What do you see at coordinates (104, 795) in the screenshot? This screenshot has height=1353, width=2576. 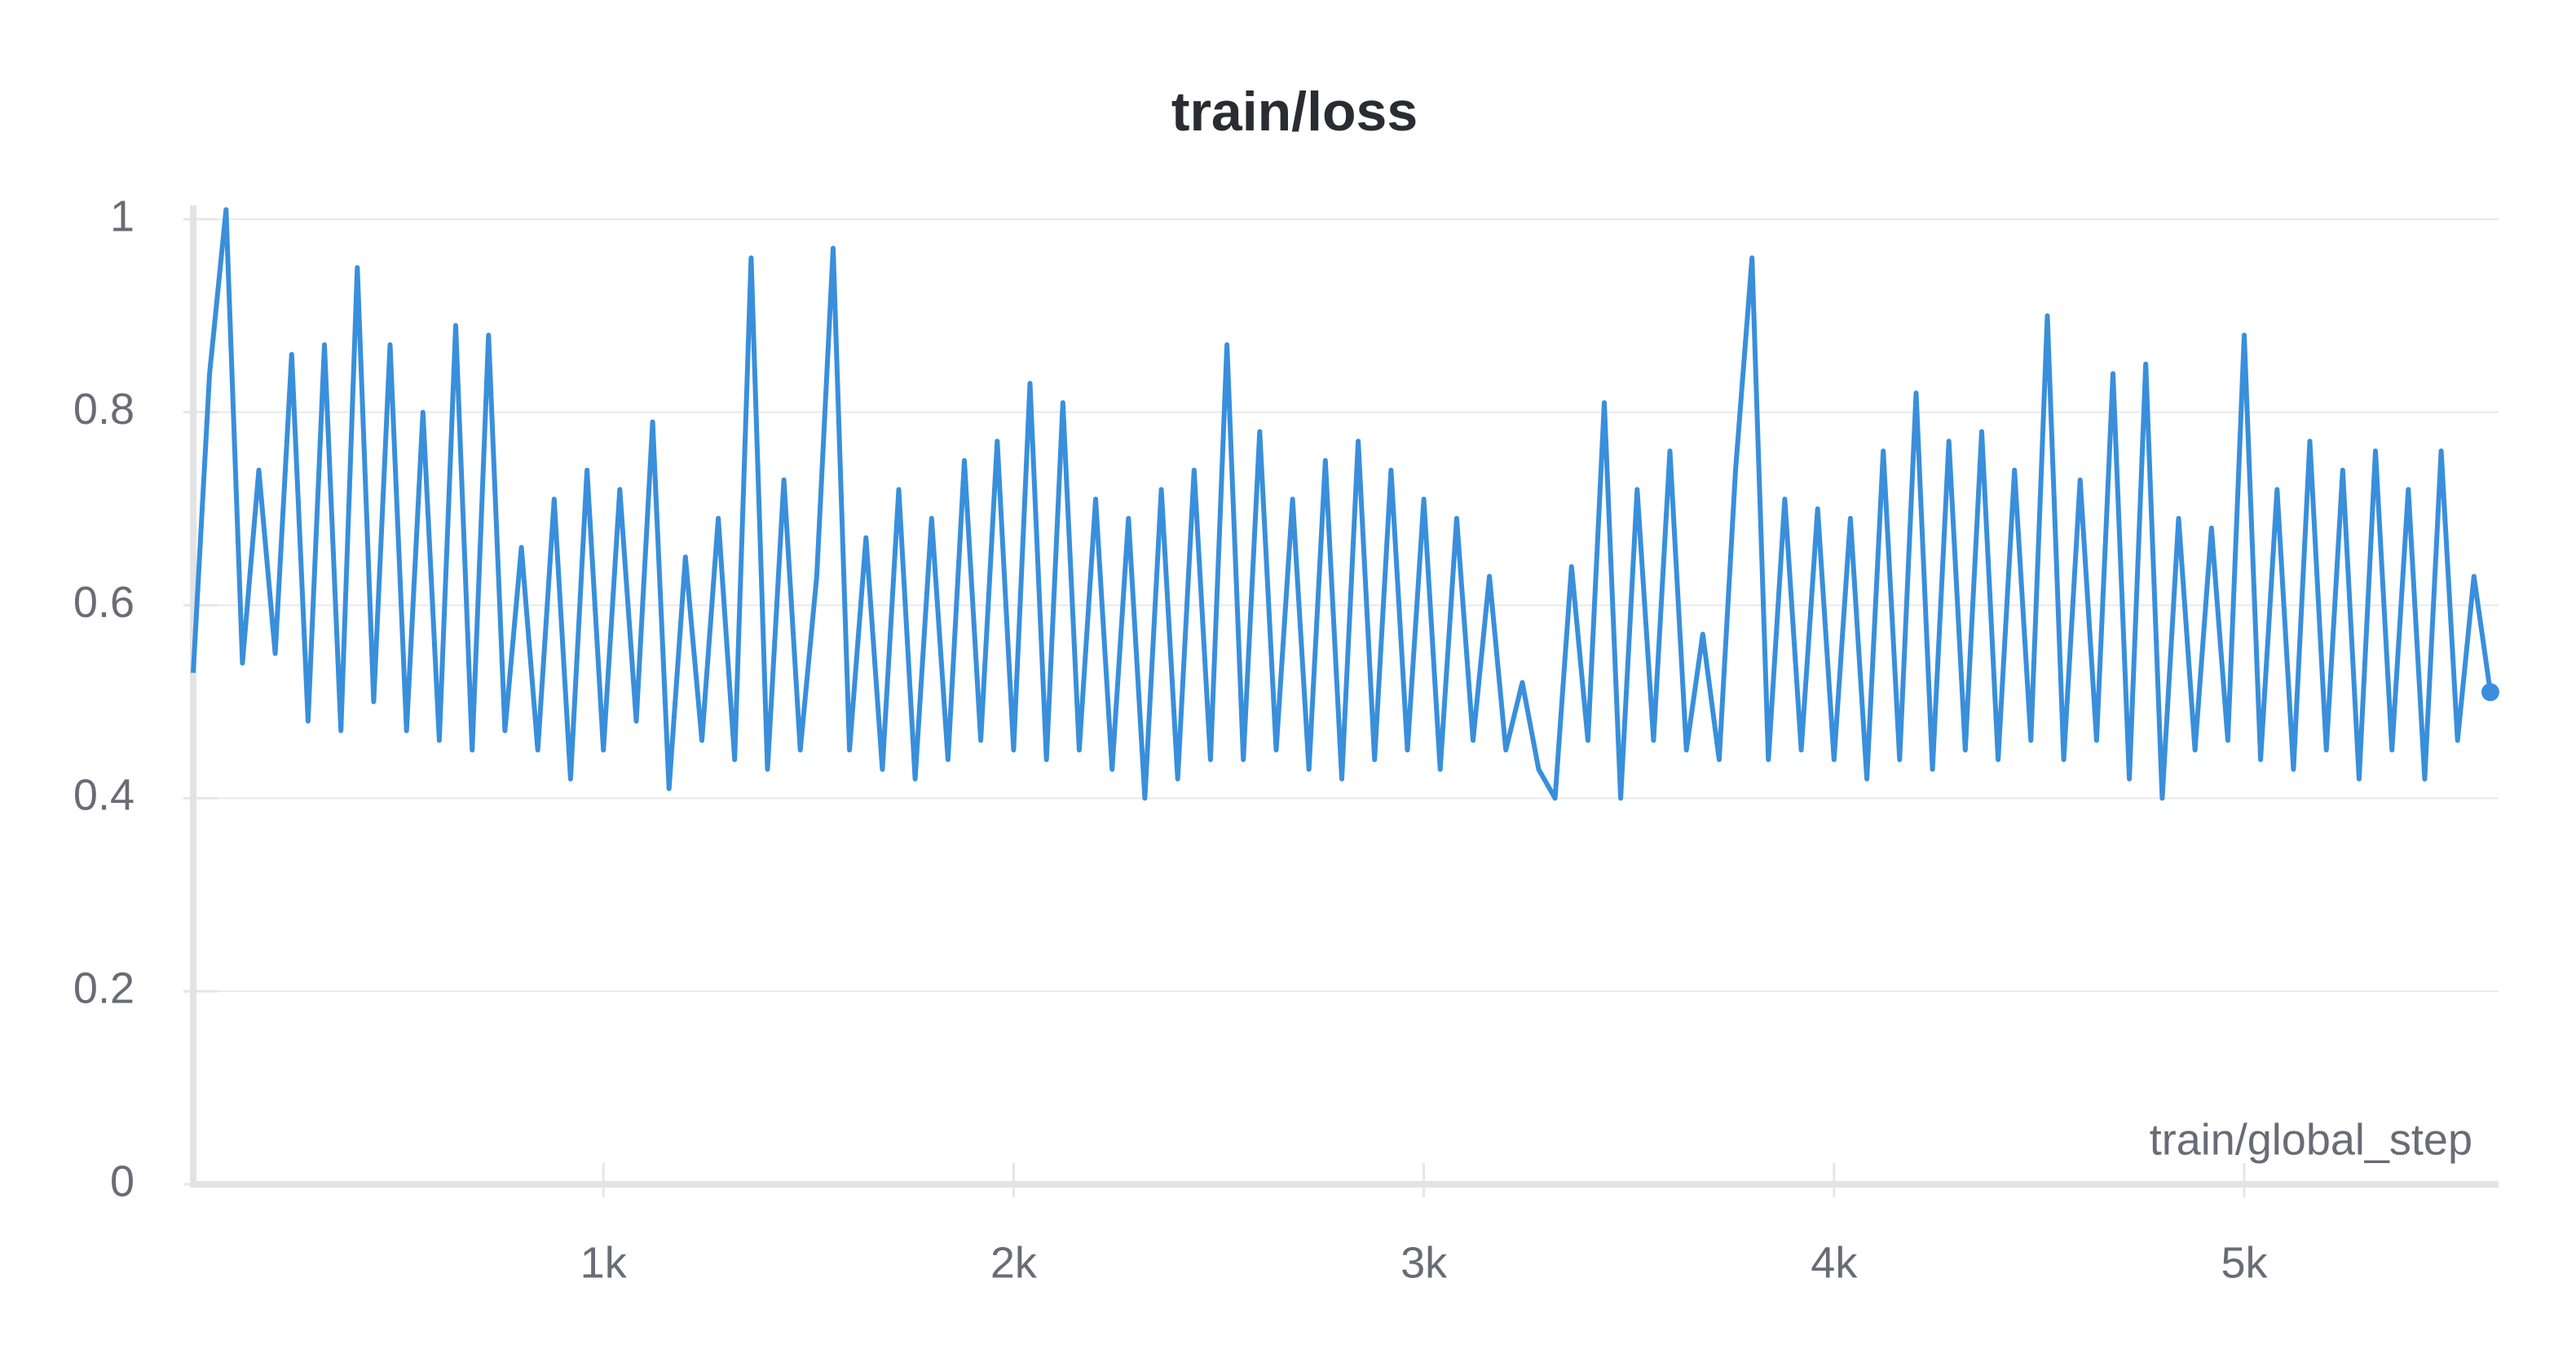 I see `y-tick-label: 0.4` at bounding box center [104, 795].